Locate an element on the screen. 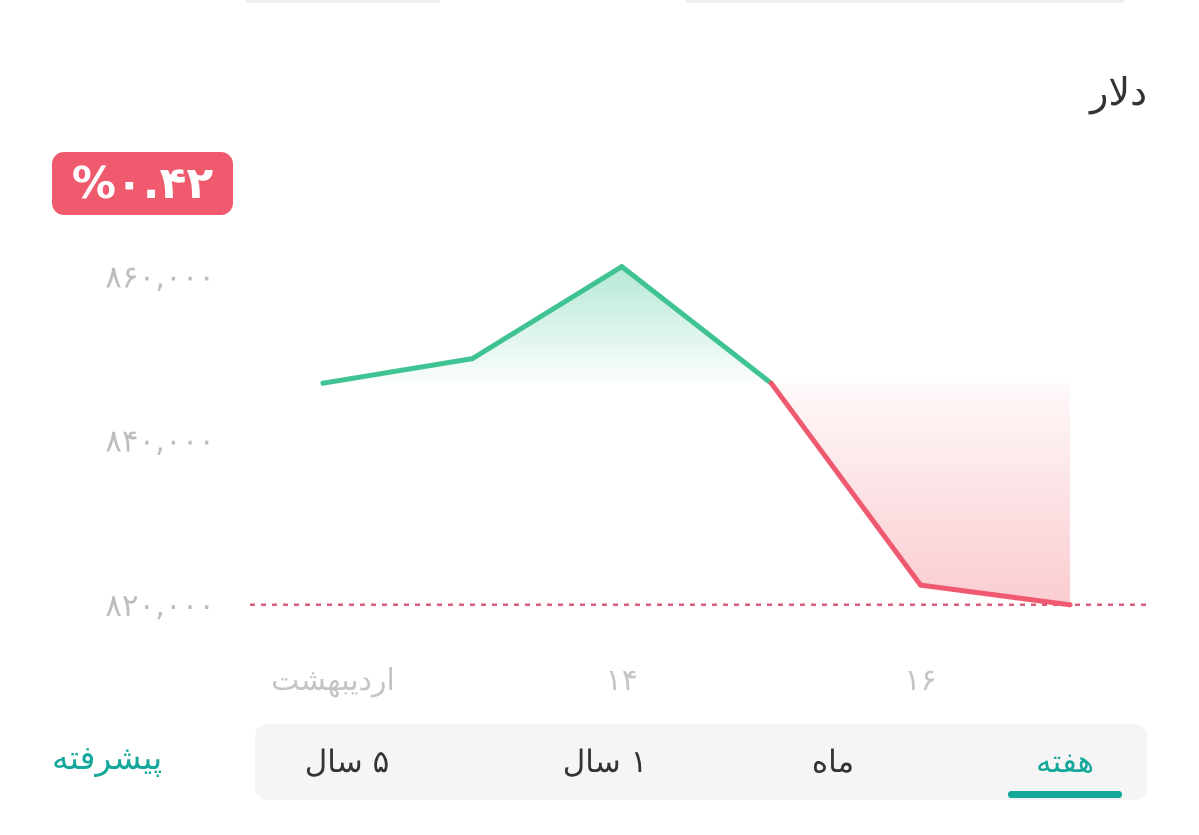 The height and width of the screenshot is (835, 1199). change-badge: %۰.۴۲ is located at coordinates (142, 183).